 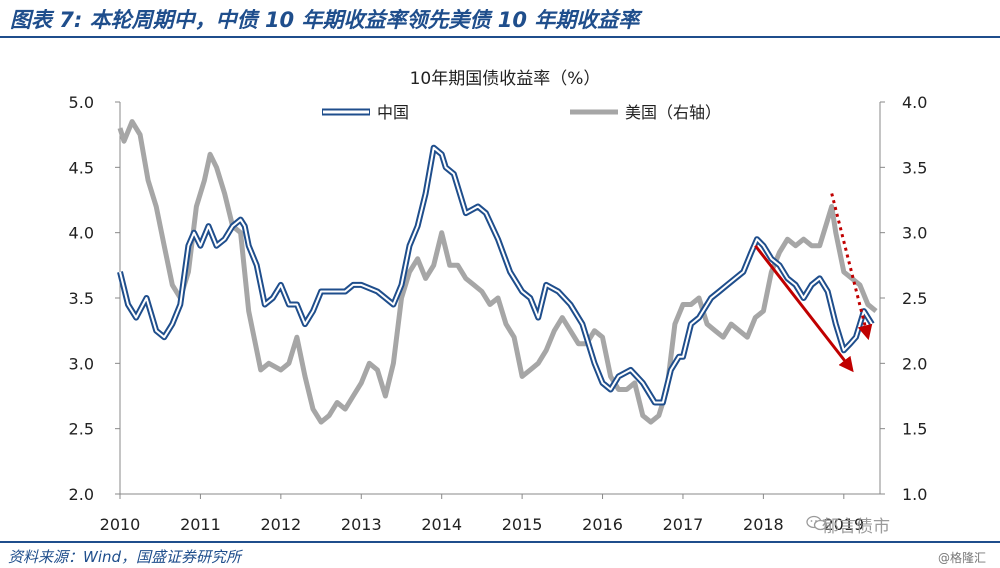 What do you see at coordinates (361, 524) in the screenshot?
I see `x-tick-label: 2013` at bounding box center [361, 524].